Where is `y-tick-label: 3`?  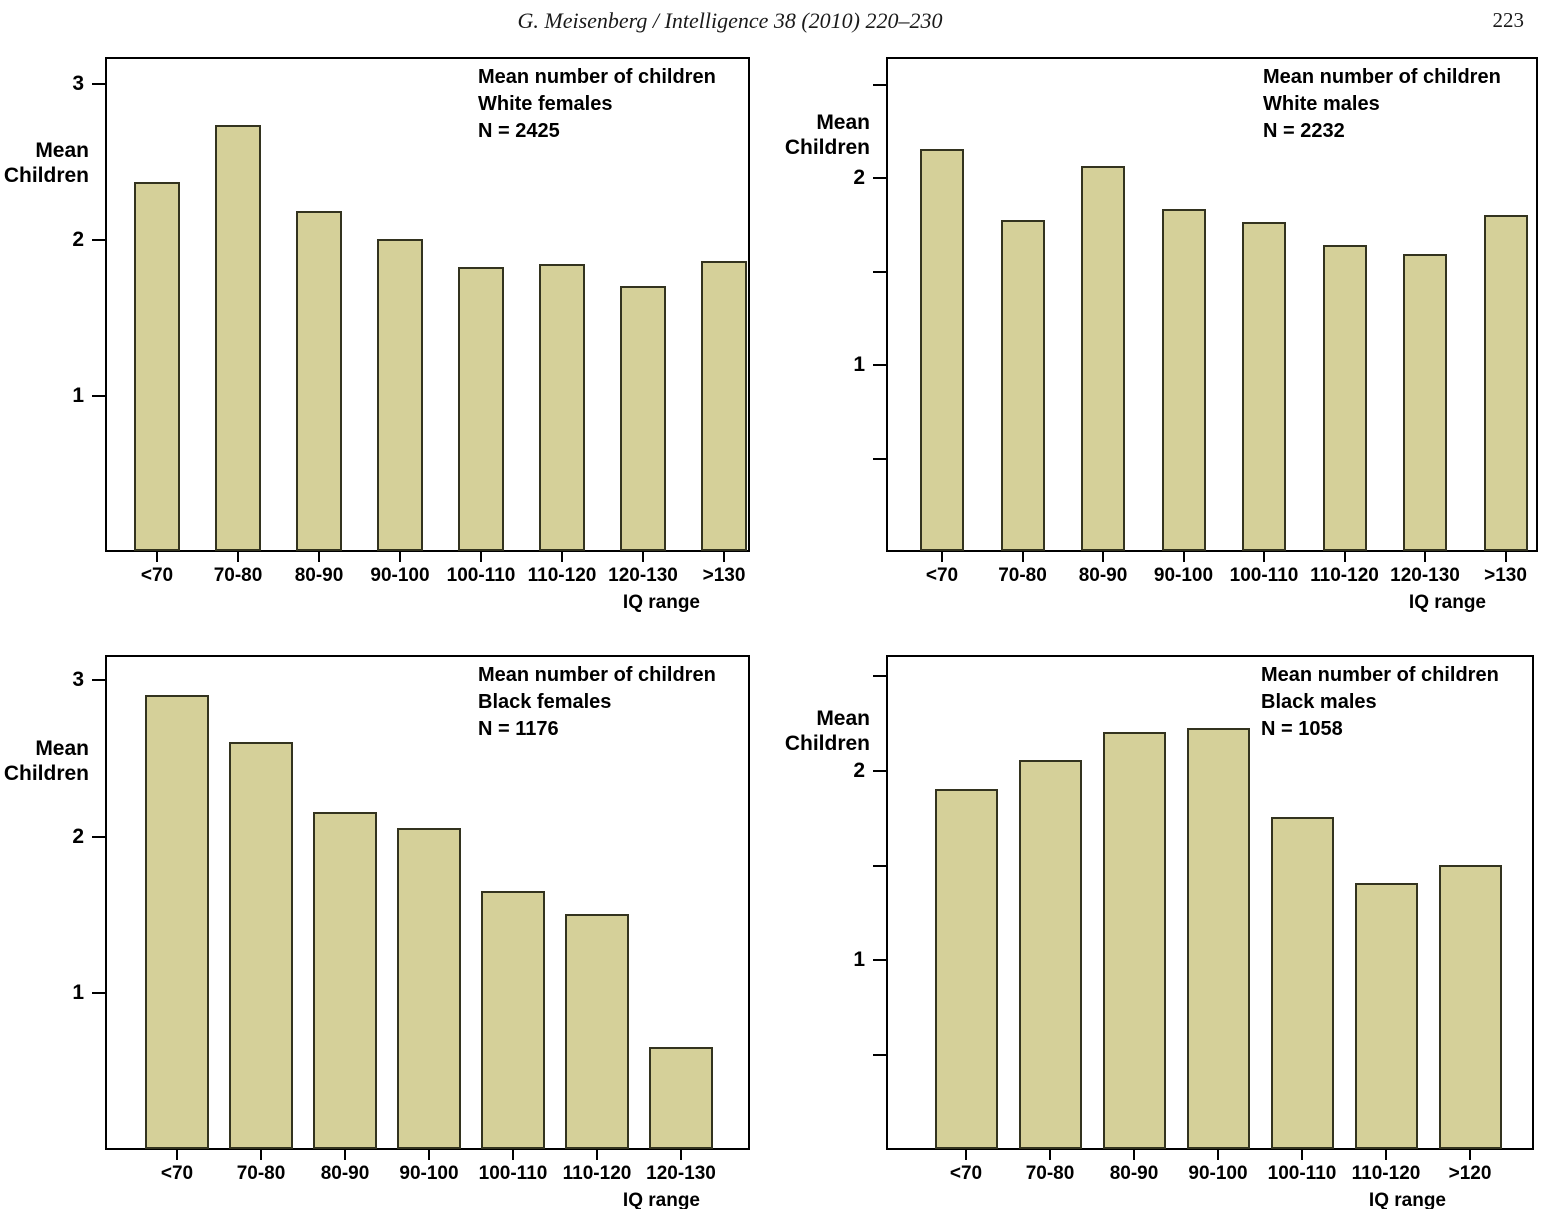
y-tick-label: 3 is located at coordinates (78, 680).